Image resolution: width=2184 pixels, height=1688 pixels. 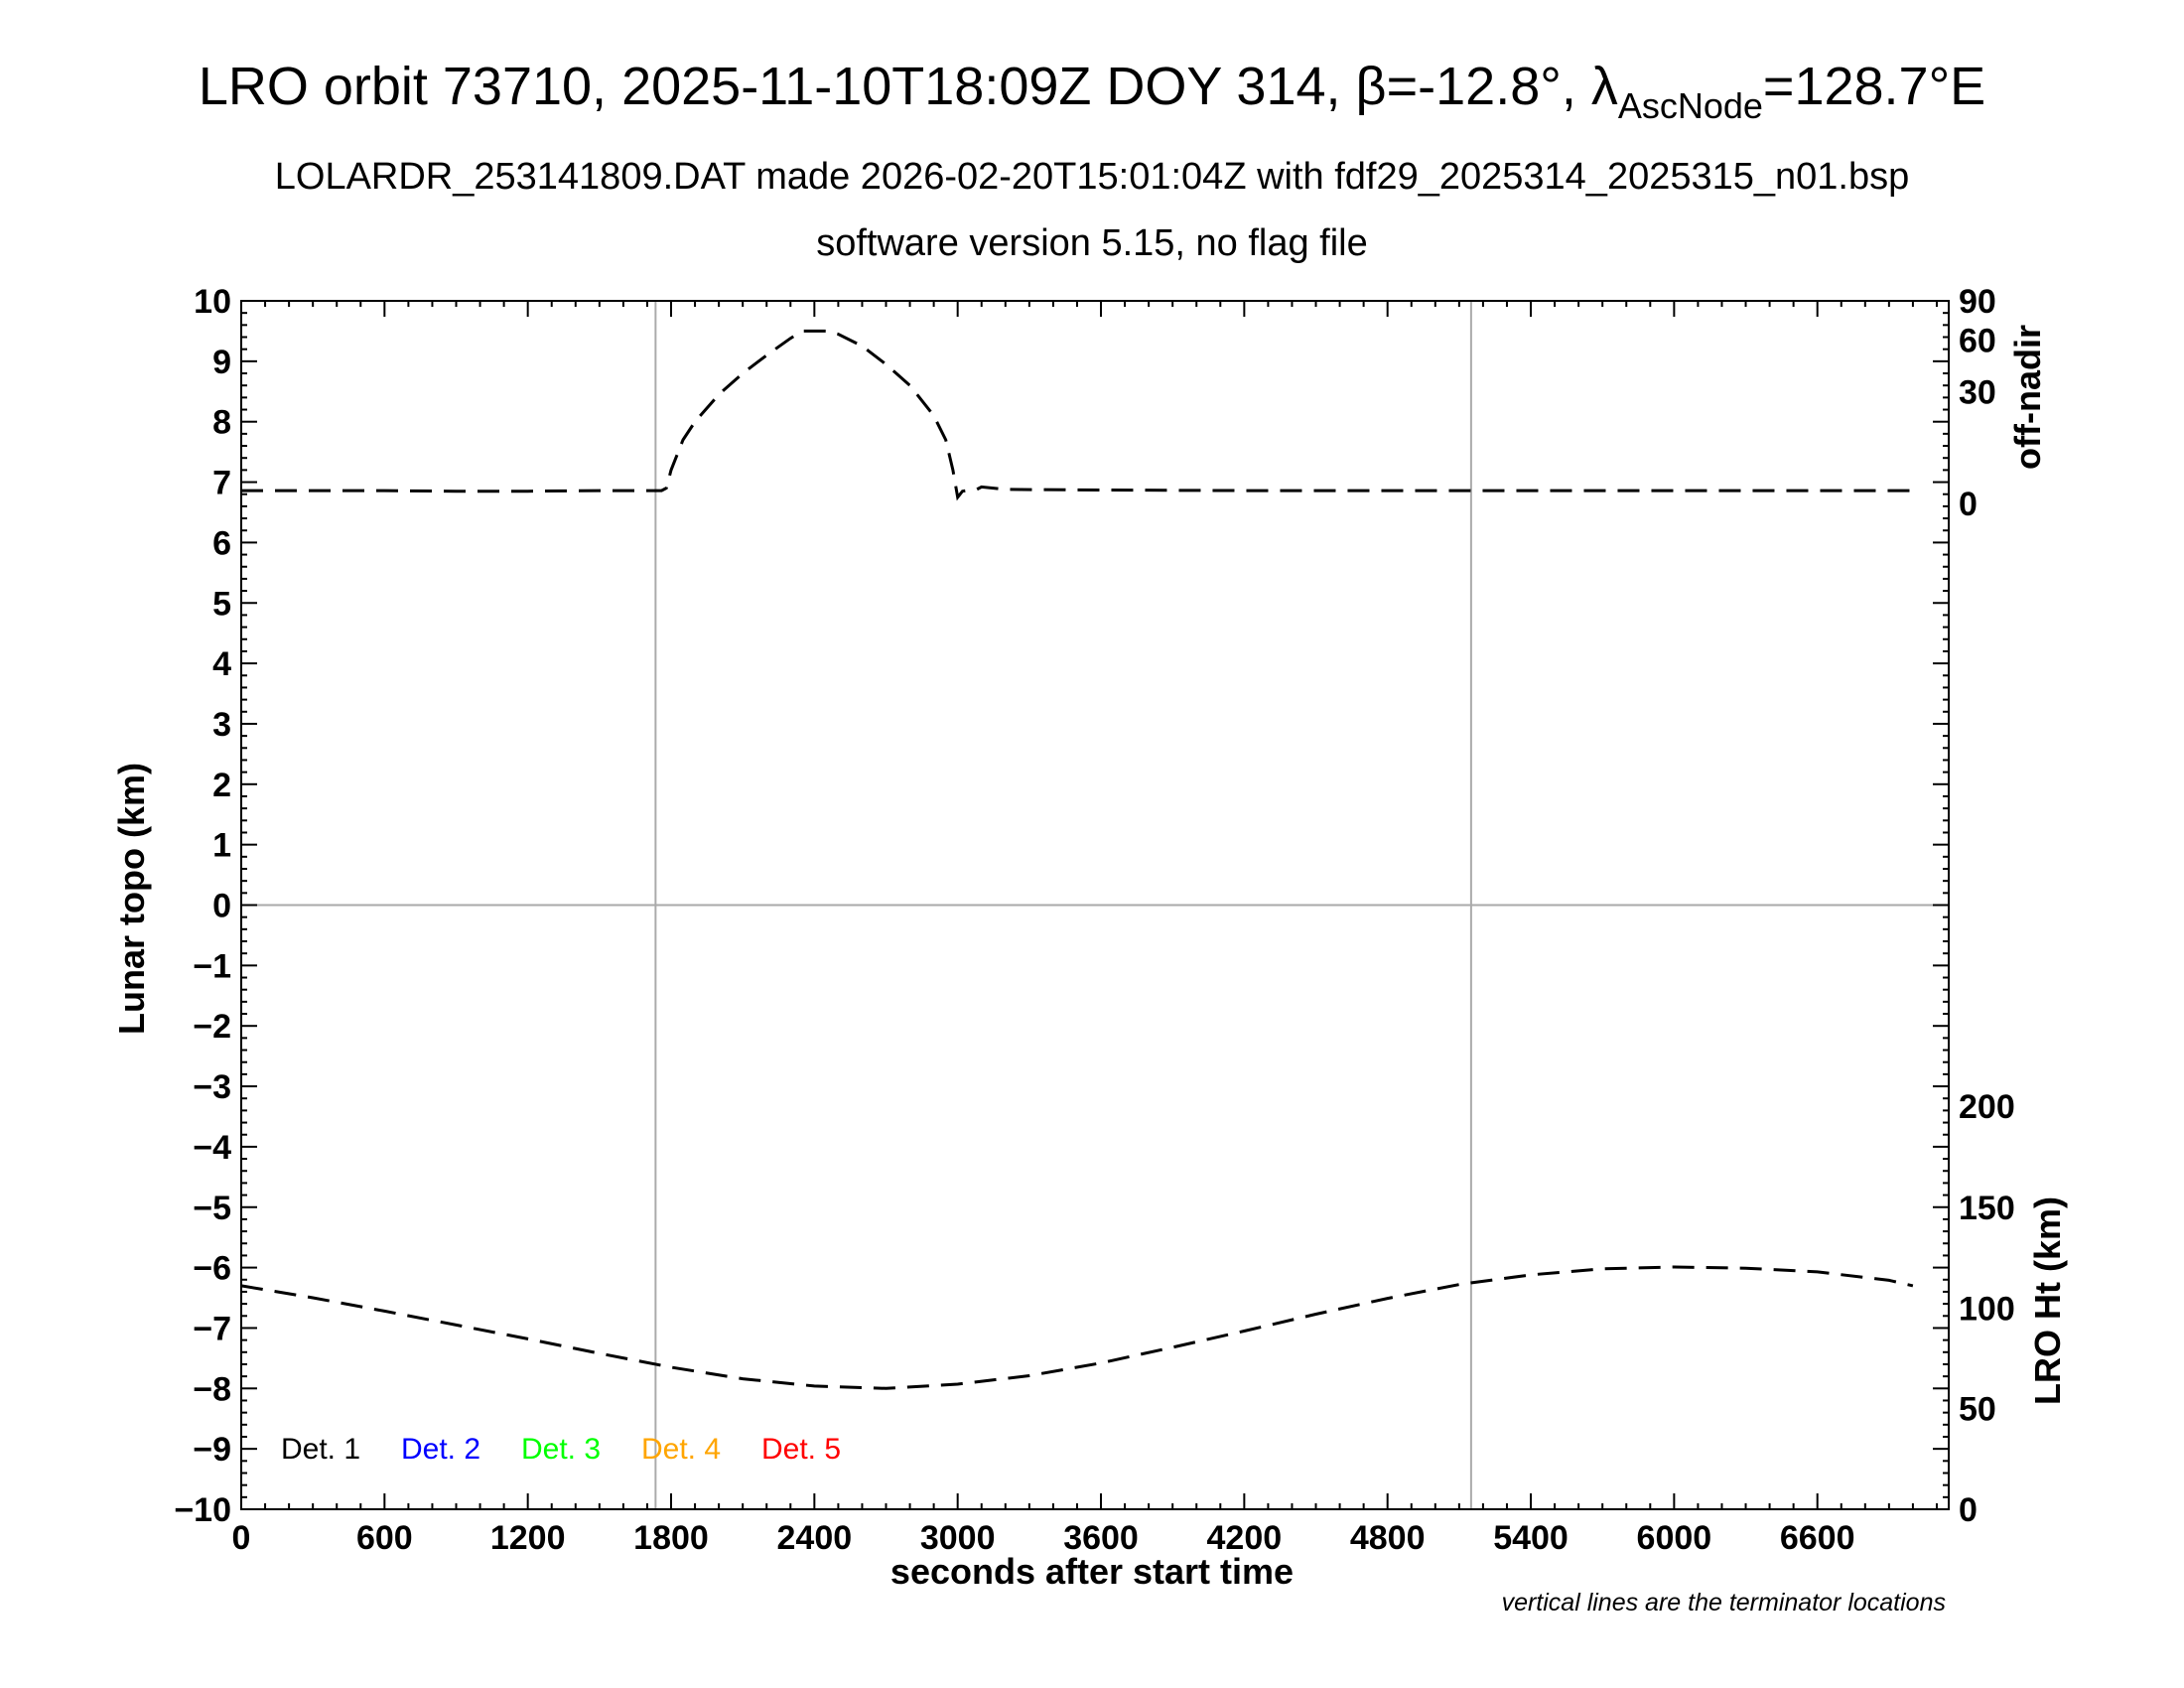 What do you see at coordinates (1977, 302) in the screenshot?
I see `off-nadir-tick-label: 90` at bounding box center [1977, 302].